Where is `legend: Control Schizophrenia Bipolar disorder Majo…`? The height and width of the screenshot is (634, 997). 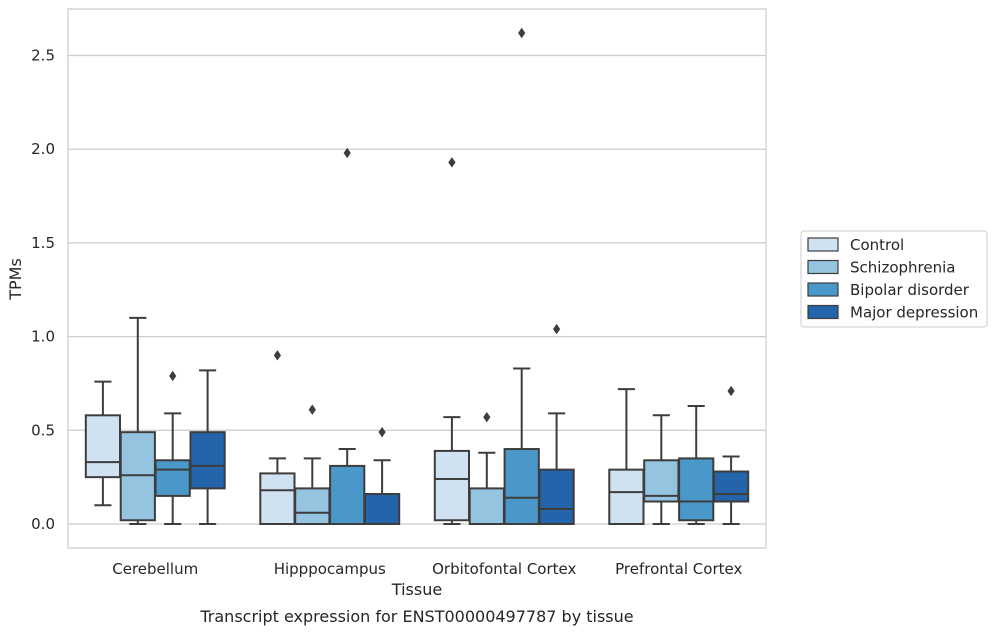 legend: Control Schizophrenia Bipolar disorder Majo… is located at coordinates (894, 279).